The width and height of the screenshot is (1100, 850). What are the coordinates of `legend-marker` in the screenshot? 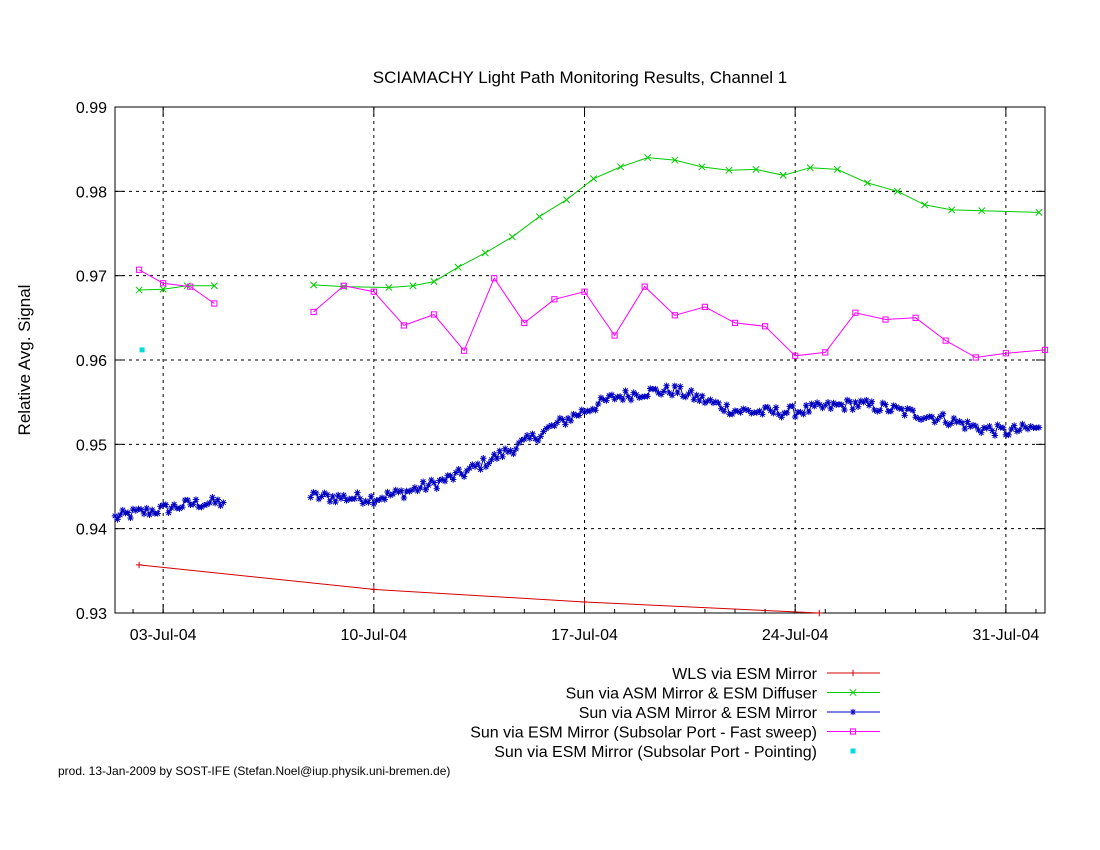 It's located at (853, 692).